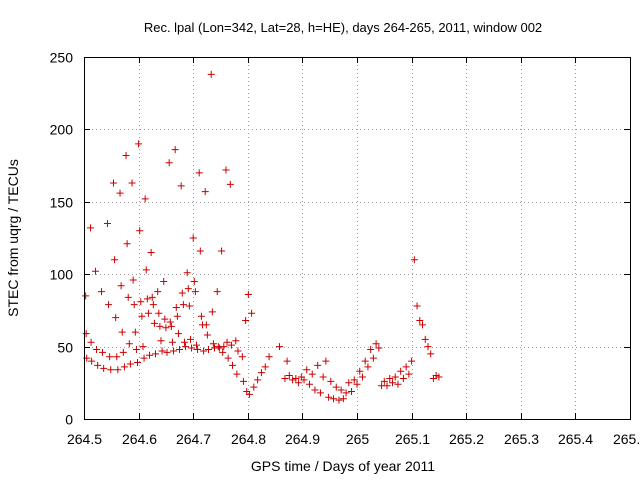  What do you see at coordinates (13, 238) in the screenshot?
I see `y-axis-label: STEC from uqrg / TECUs` at bounding box center [13, 238].